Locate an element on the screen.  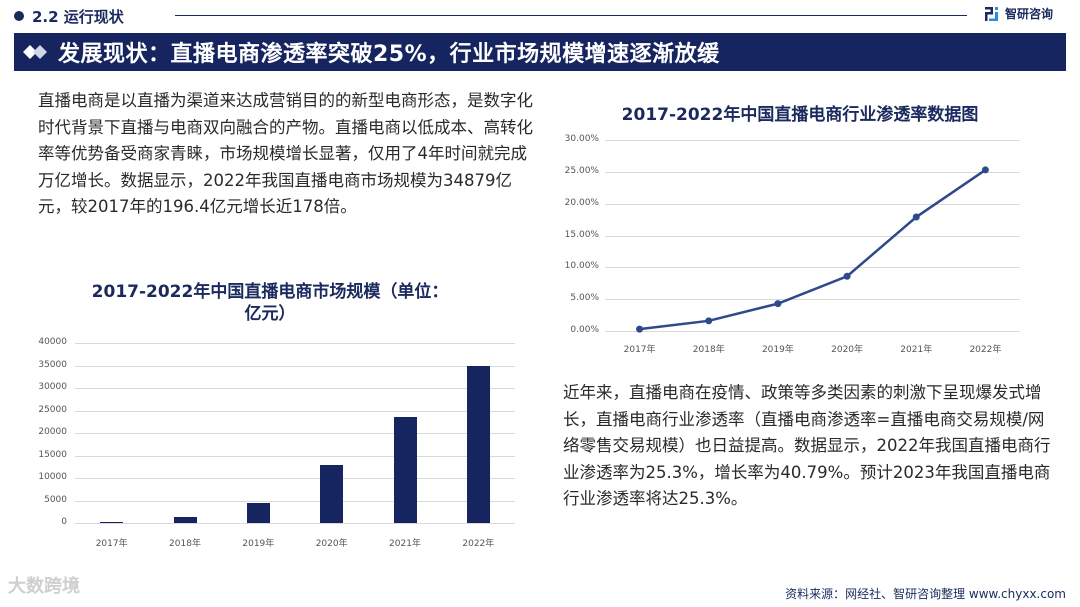
y-tick-label: 5000 is located at coordinates (55, 499).